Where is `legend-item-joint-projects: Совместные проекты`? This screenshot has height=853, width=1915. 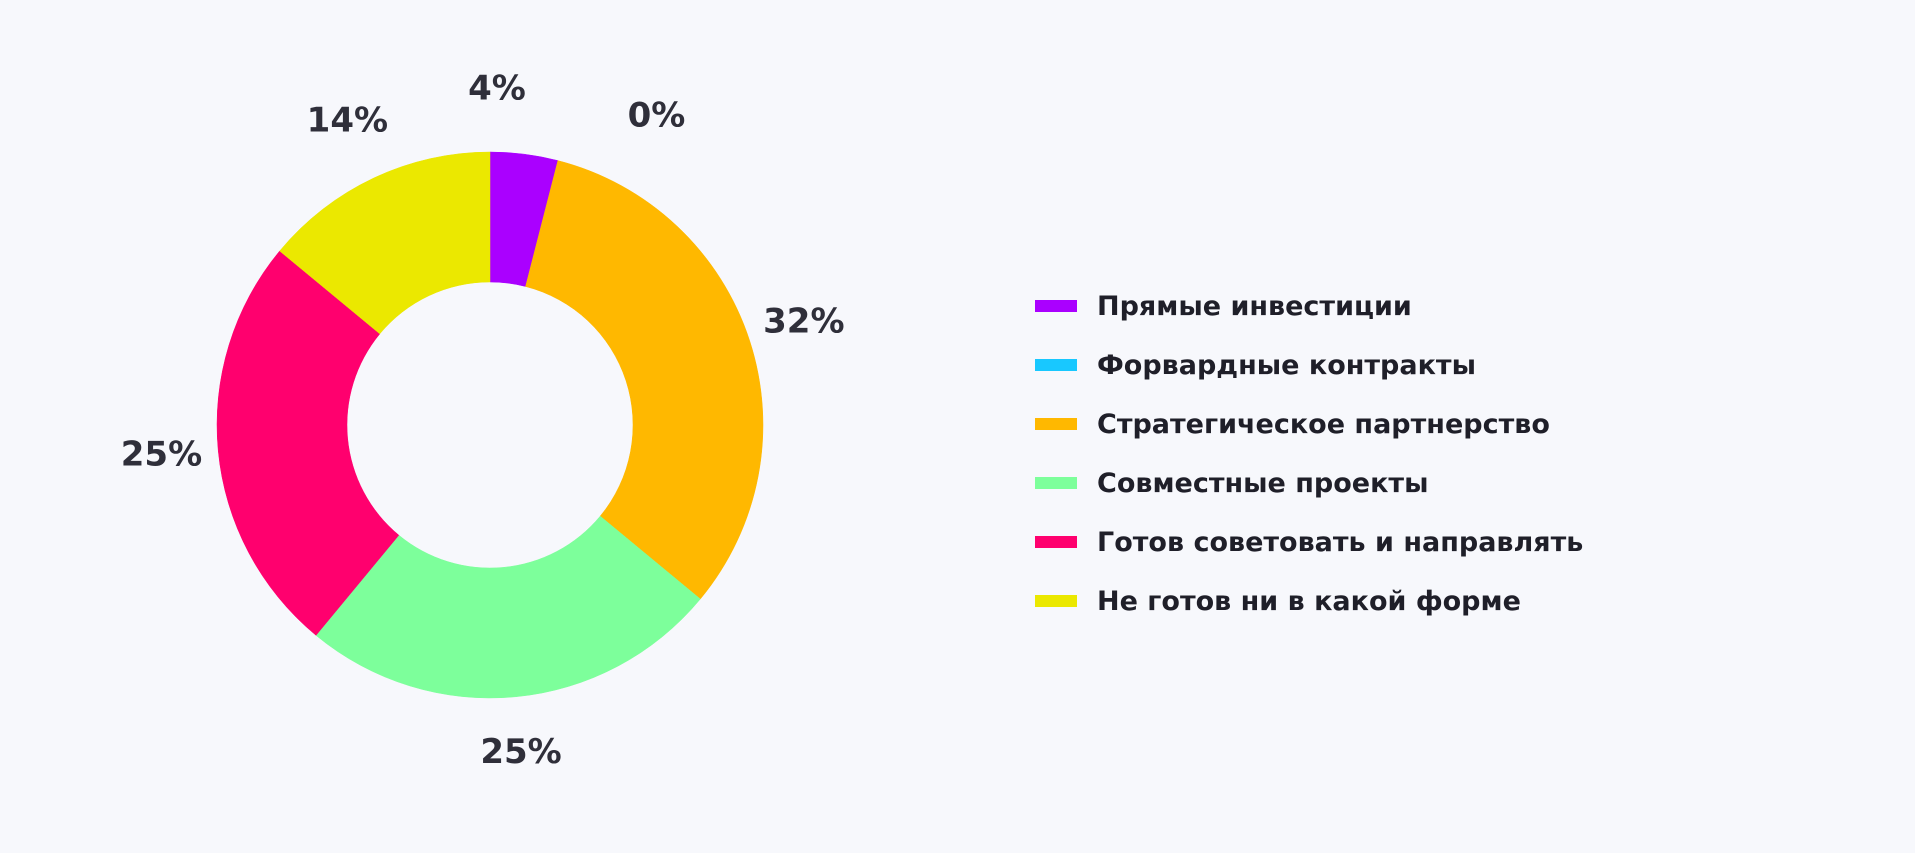 legend-item-joint-projects: Совместные проекты is located at coordinates (1309, 483).